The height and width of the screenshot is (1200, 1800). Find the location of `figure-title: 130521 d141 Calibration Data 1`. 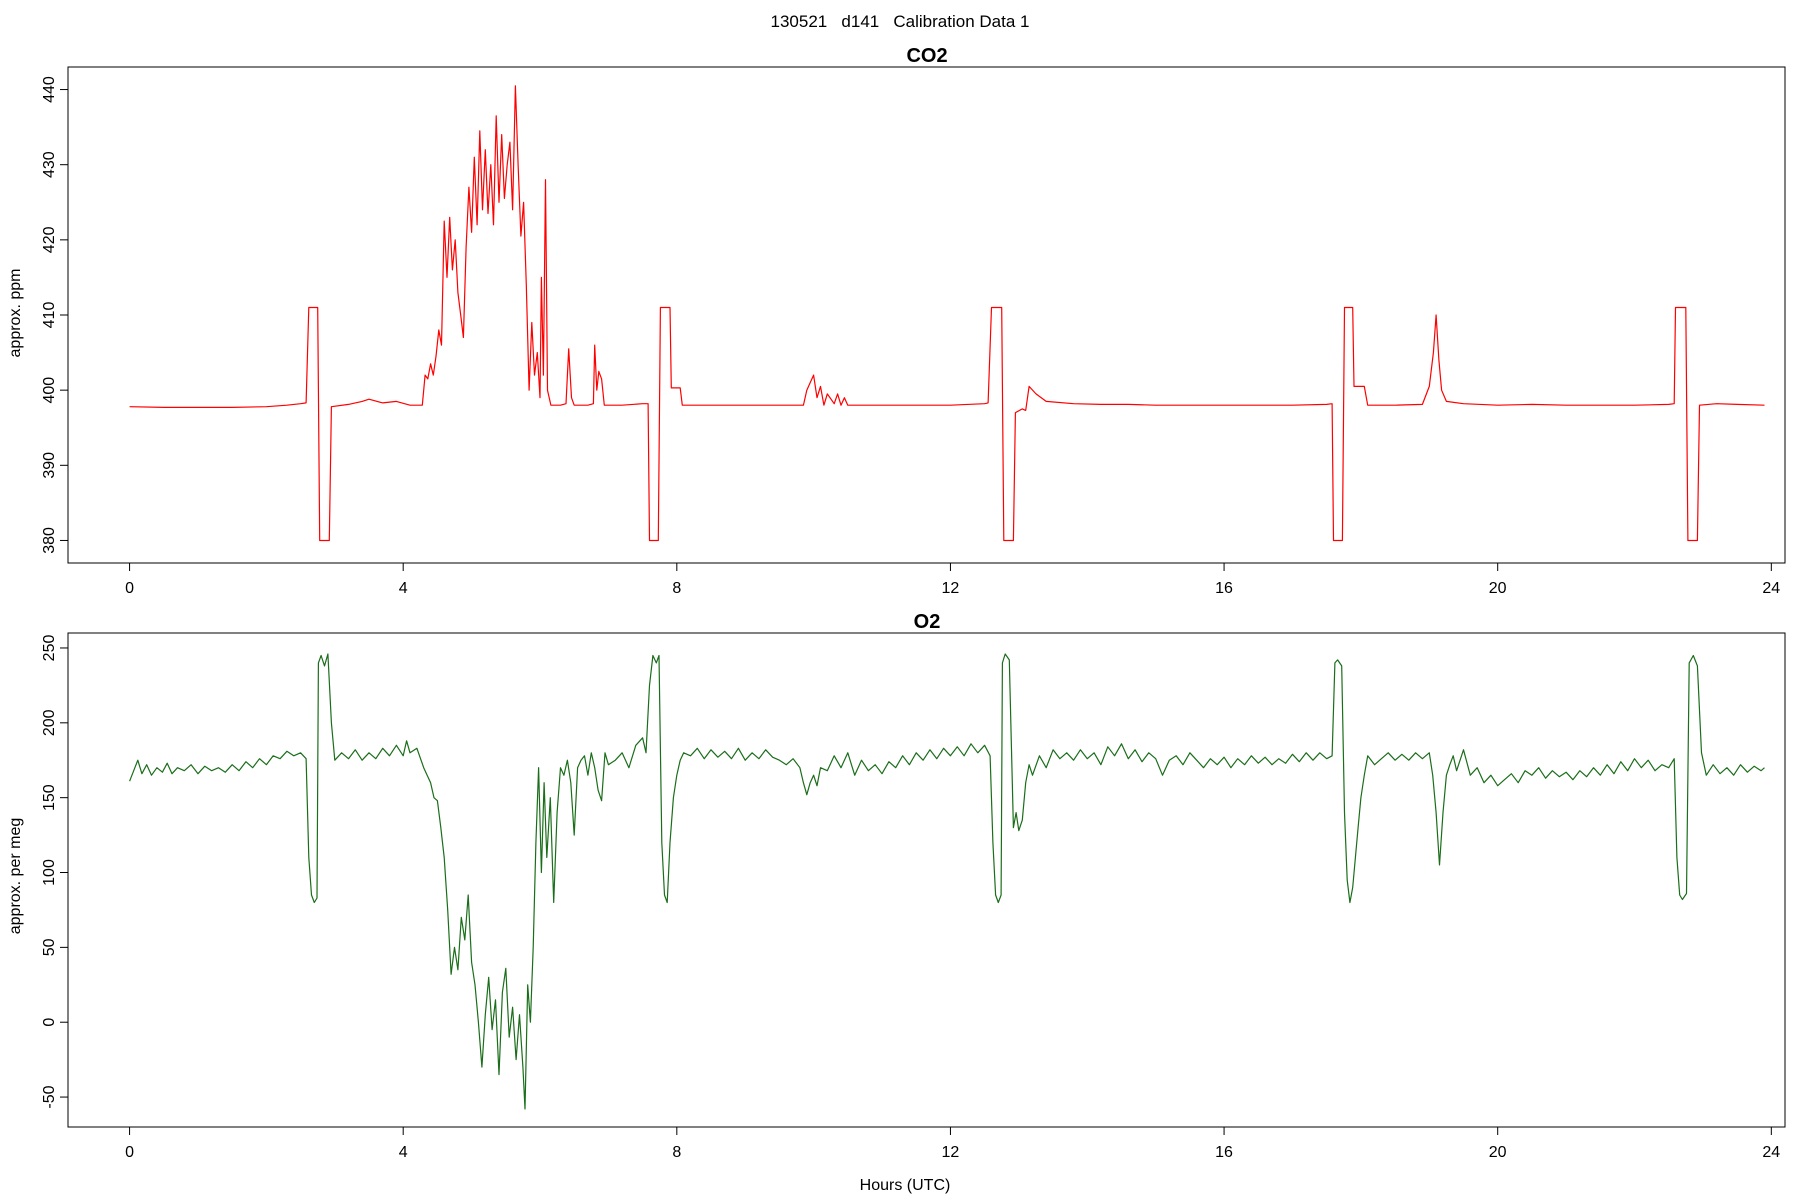

figure-title: 130521 d141 Calibration Data 1 is located at coordinates (900, 21).